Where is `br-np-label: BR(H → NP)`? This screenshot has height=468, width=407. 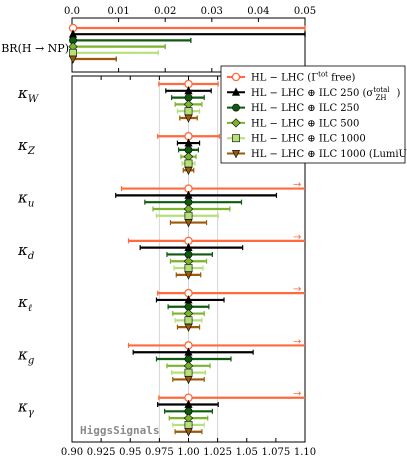 br-np-label: BR(H → NP) is located at coordinates (35, 48).